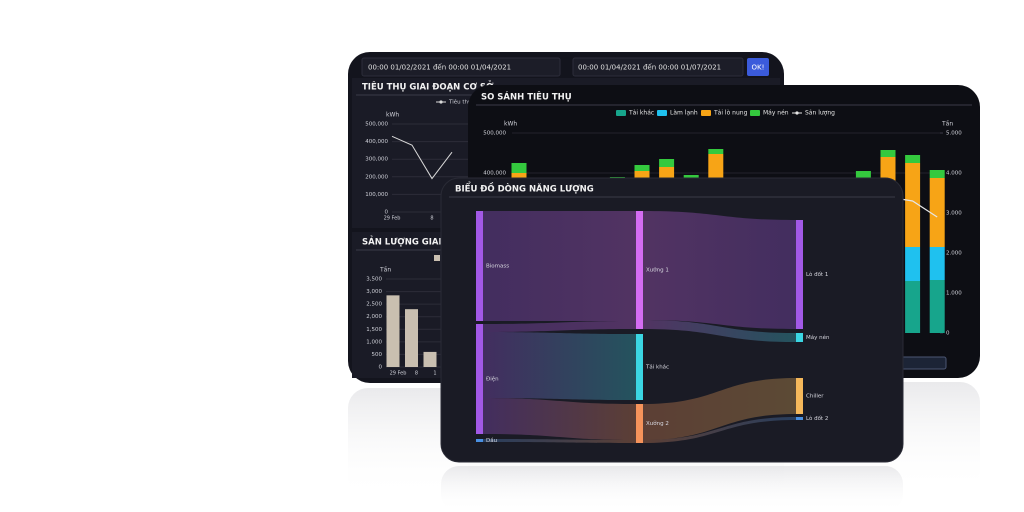 This screenshot has width=1024, height=512. What do you see at coordinates (374, 317) in the screenshot?
I see `y-tick-label: 2,000` at bounding box center [374, 317].